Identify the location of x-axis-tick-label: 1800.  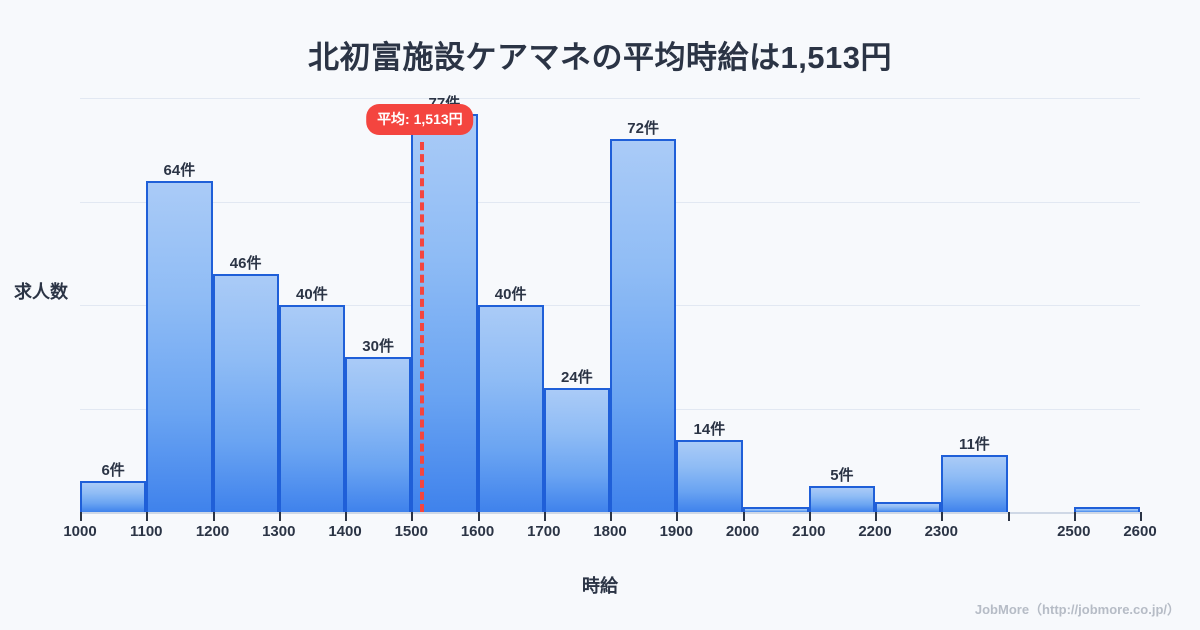
(610, 531).